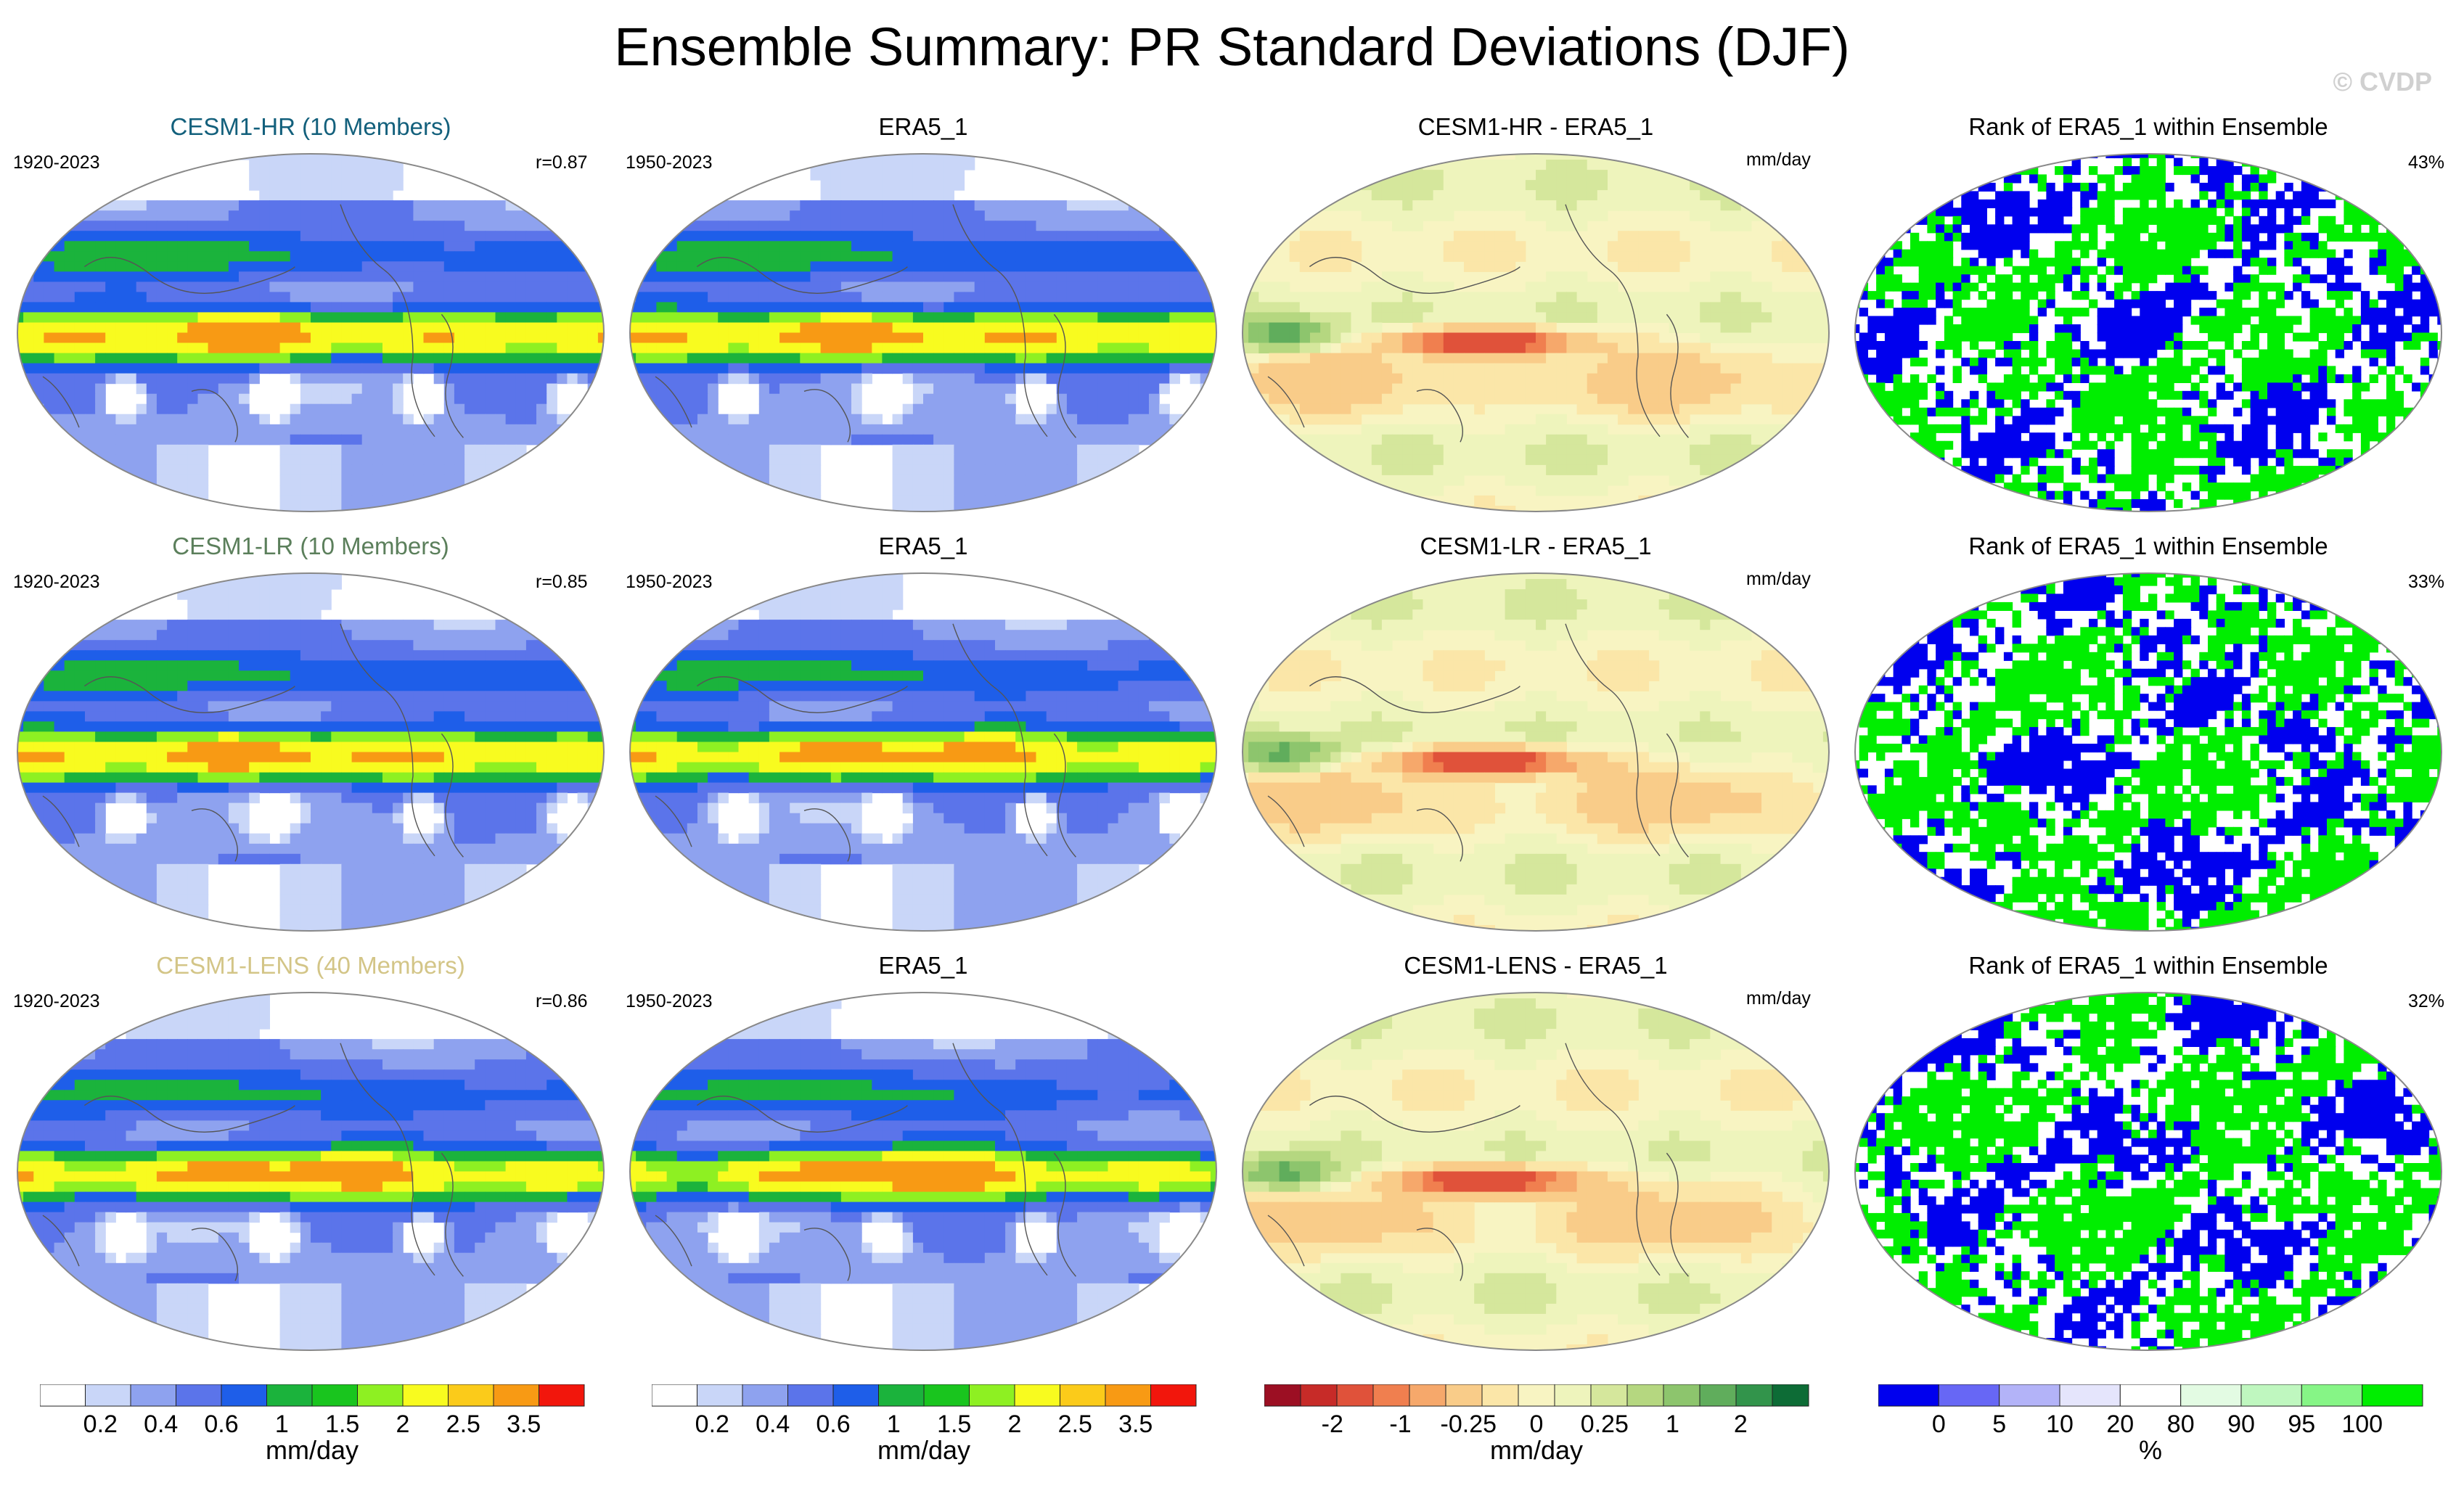 The width and height of the screenshot is (2464, 1491). I want to click on difference-colorbar-label: mm/day, so click(1536, 1450).